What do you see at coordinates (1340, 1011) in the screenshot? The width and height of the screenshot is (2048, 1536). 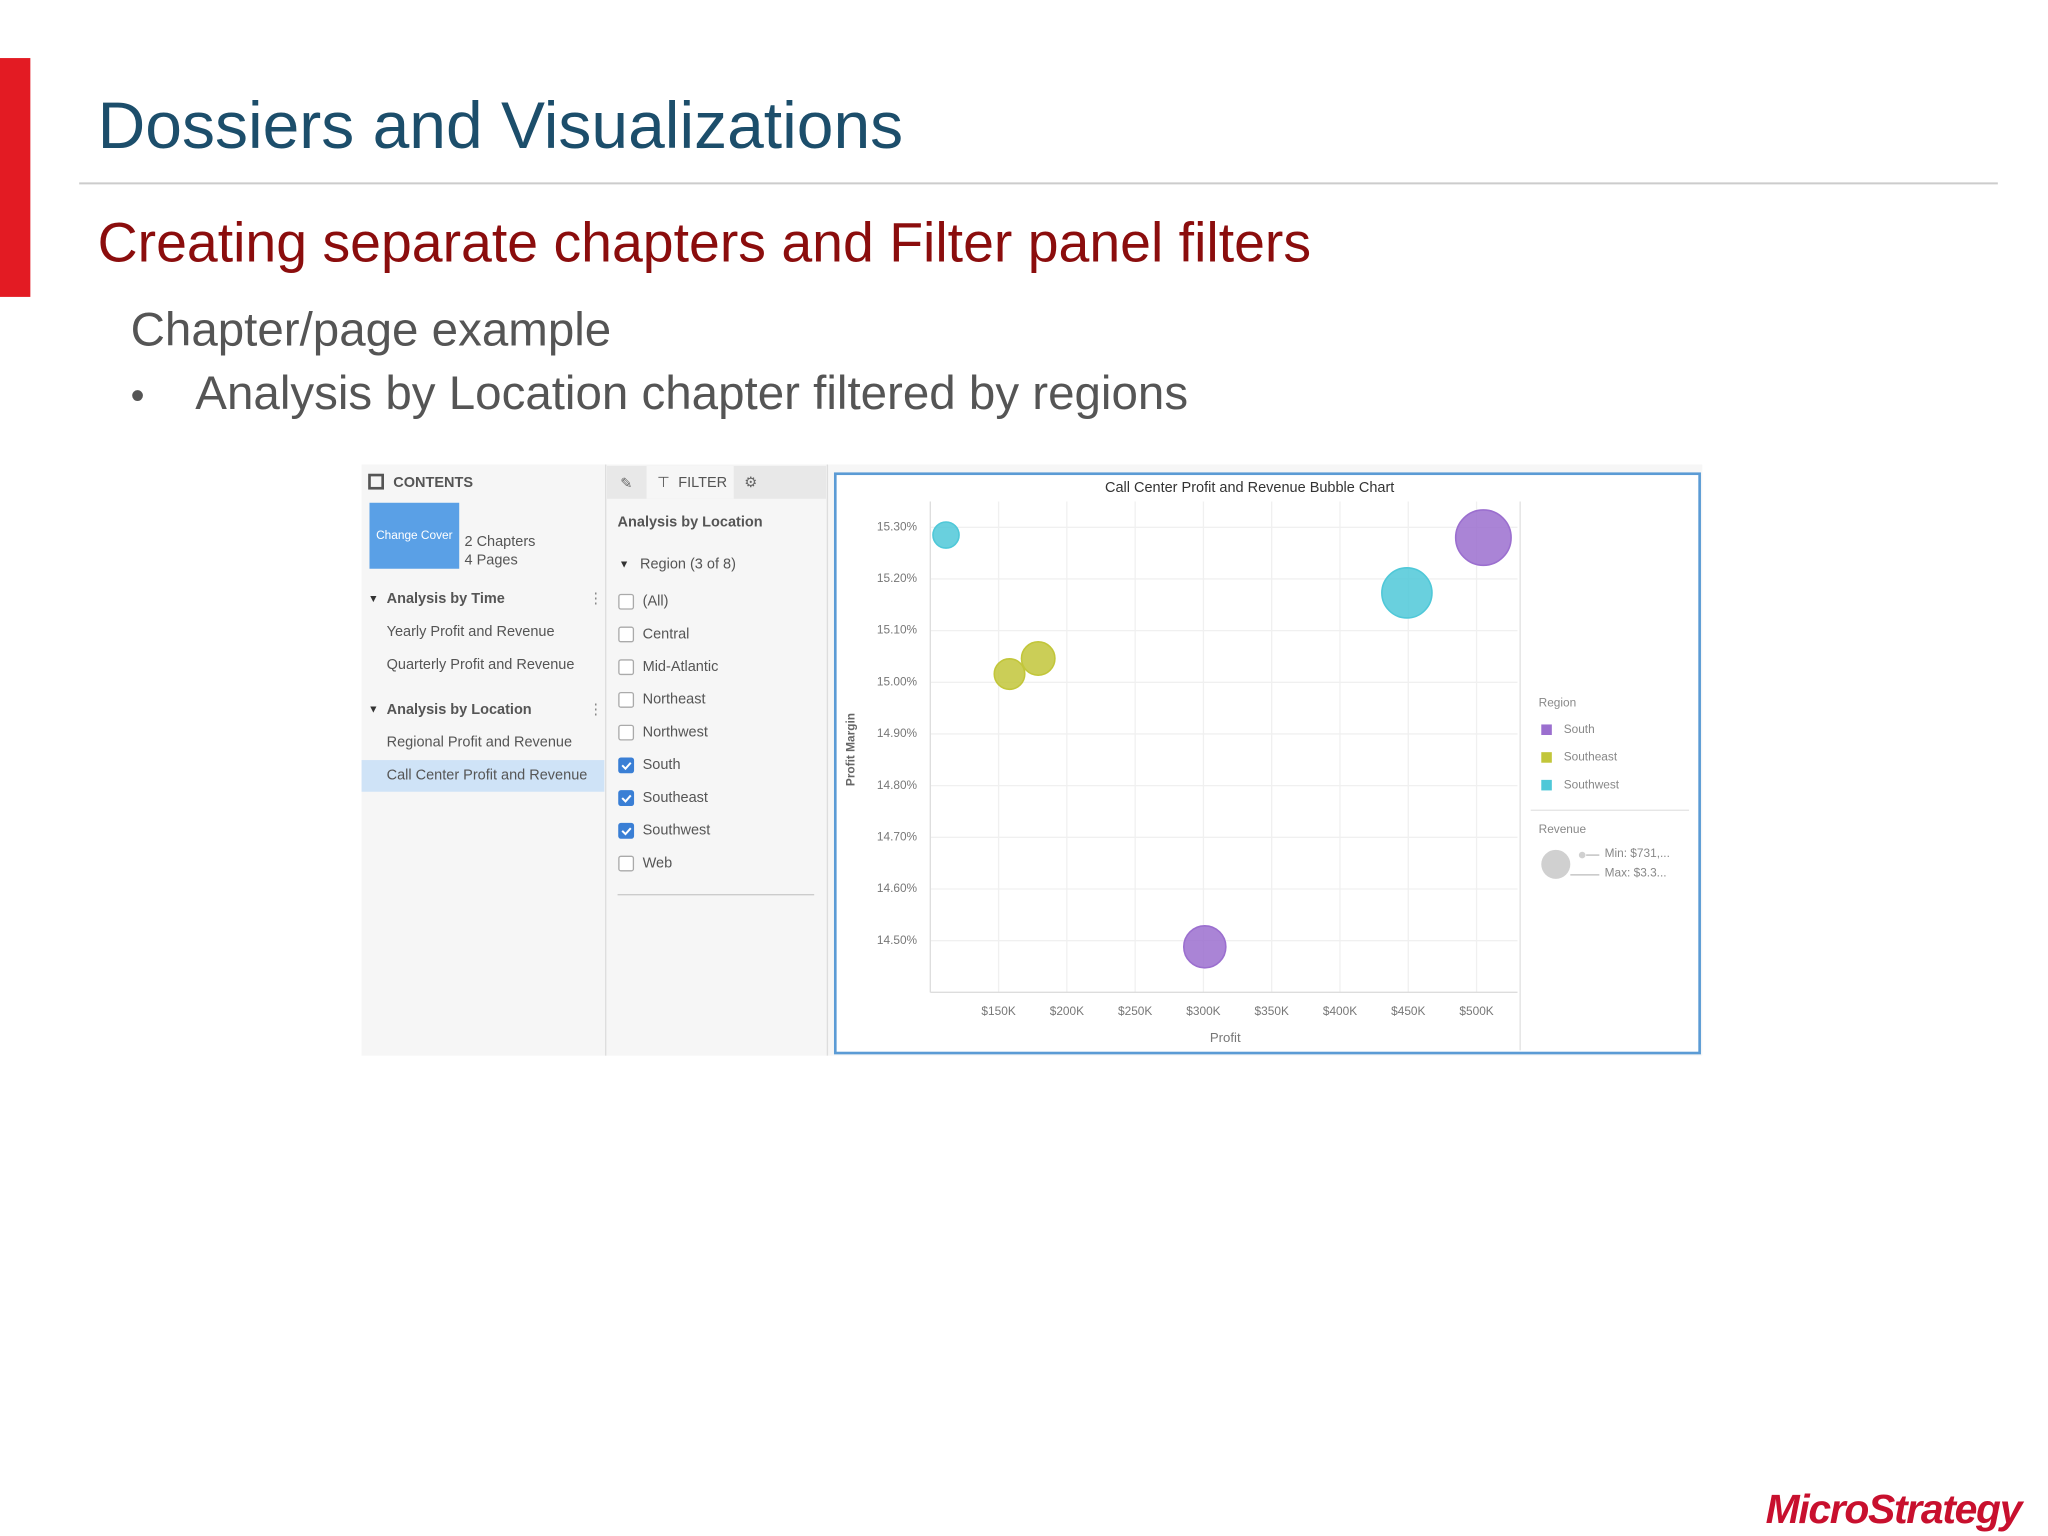 I see `x-tick-label: $400K` at bounding box center [1340, 1011].